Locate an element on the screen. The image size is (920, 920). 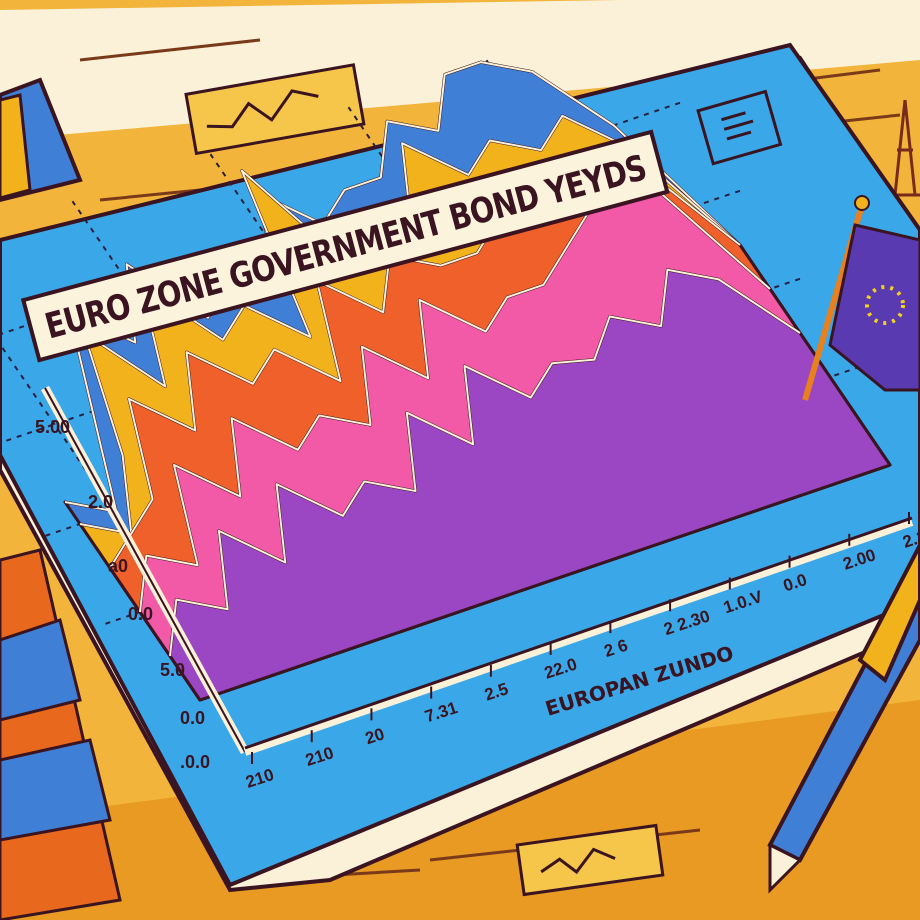
y-tick-label: 5.00 is located at coordinates (52, 427).